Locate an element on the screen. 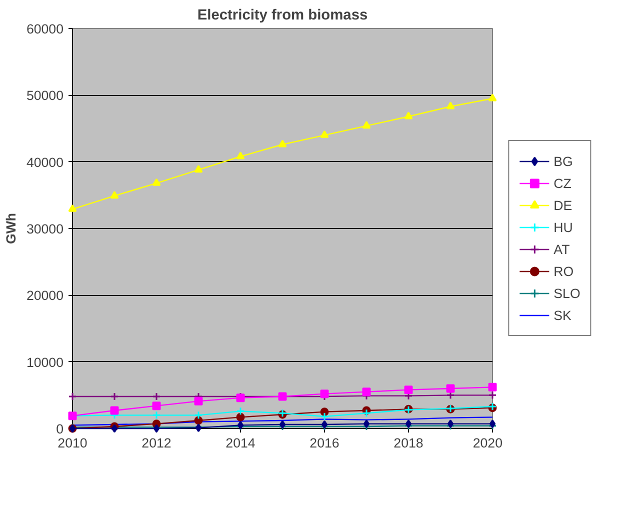 The width and height of the screenshot is (630, 528). legend-label: SLO is located at coordinates (567, 293).